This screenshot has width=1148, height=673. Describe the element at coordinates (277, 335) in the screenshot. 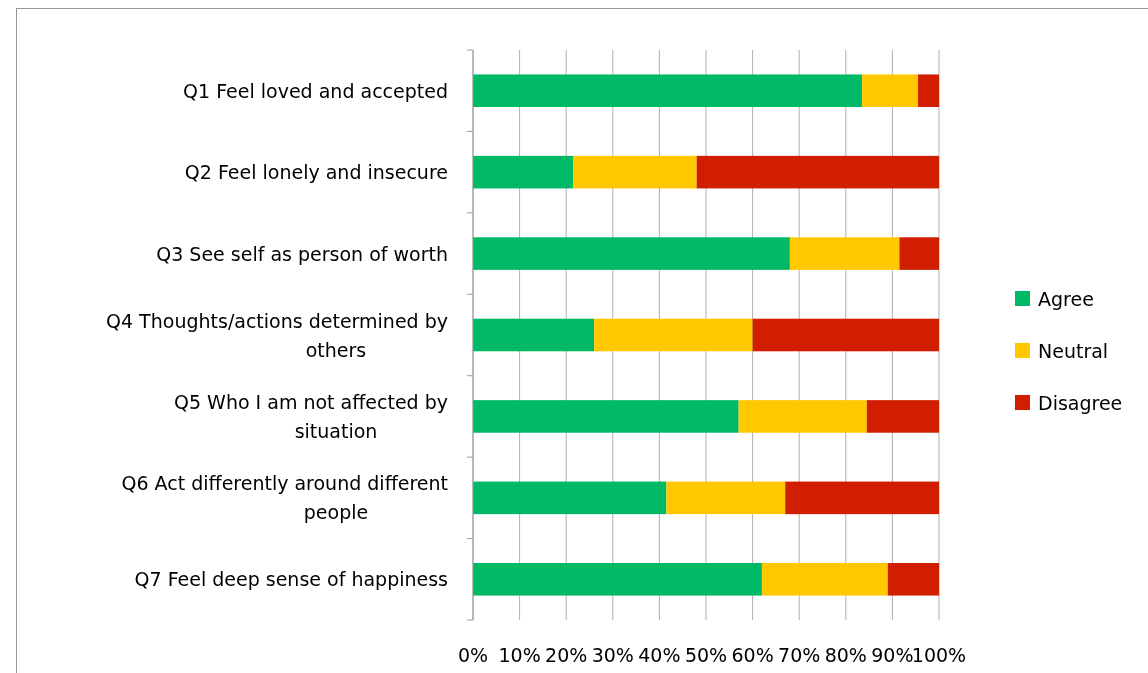

I see `y-tick-label: Q4 Thoughts/actions determined by others` at that location.